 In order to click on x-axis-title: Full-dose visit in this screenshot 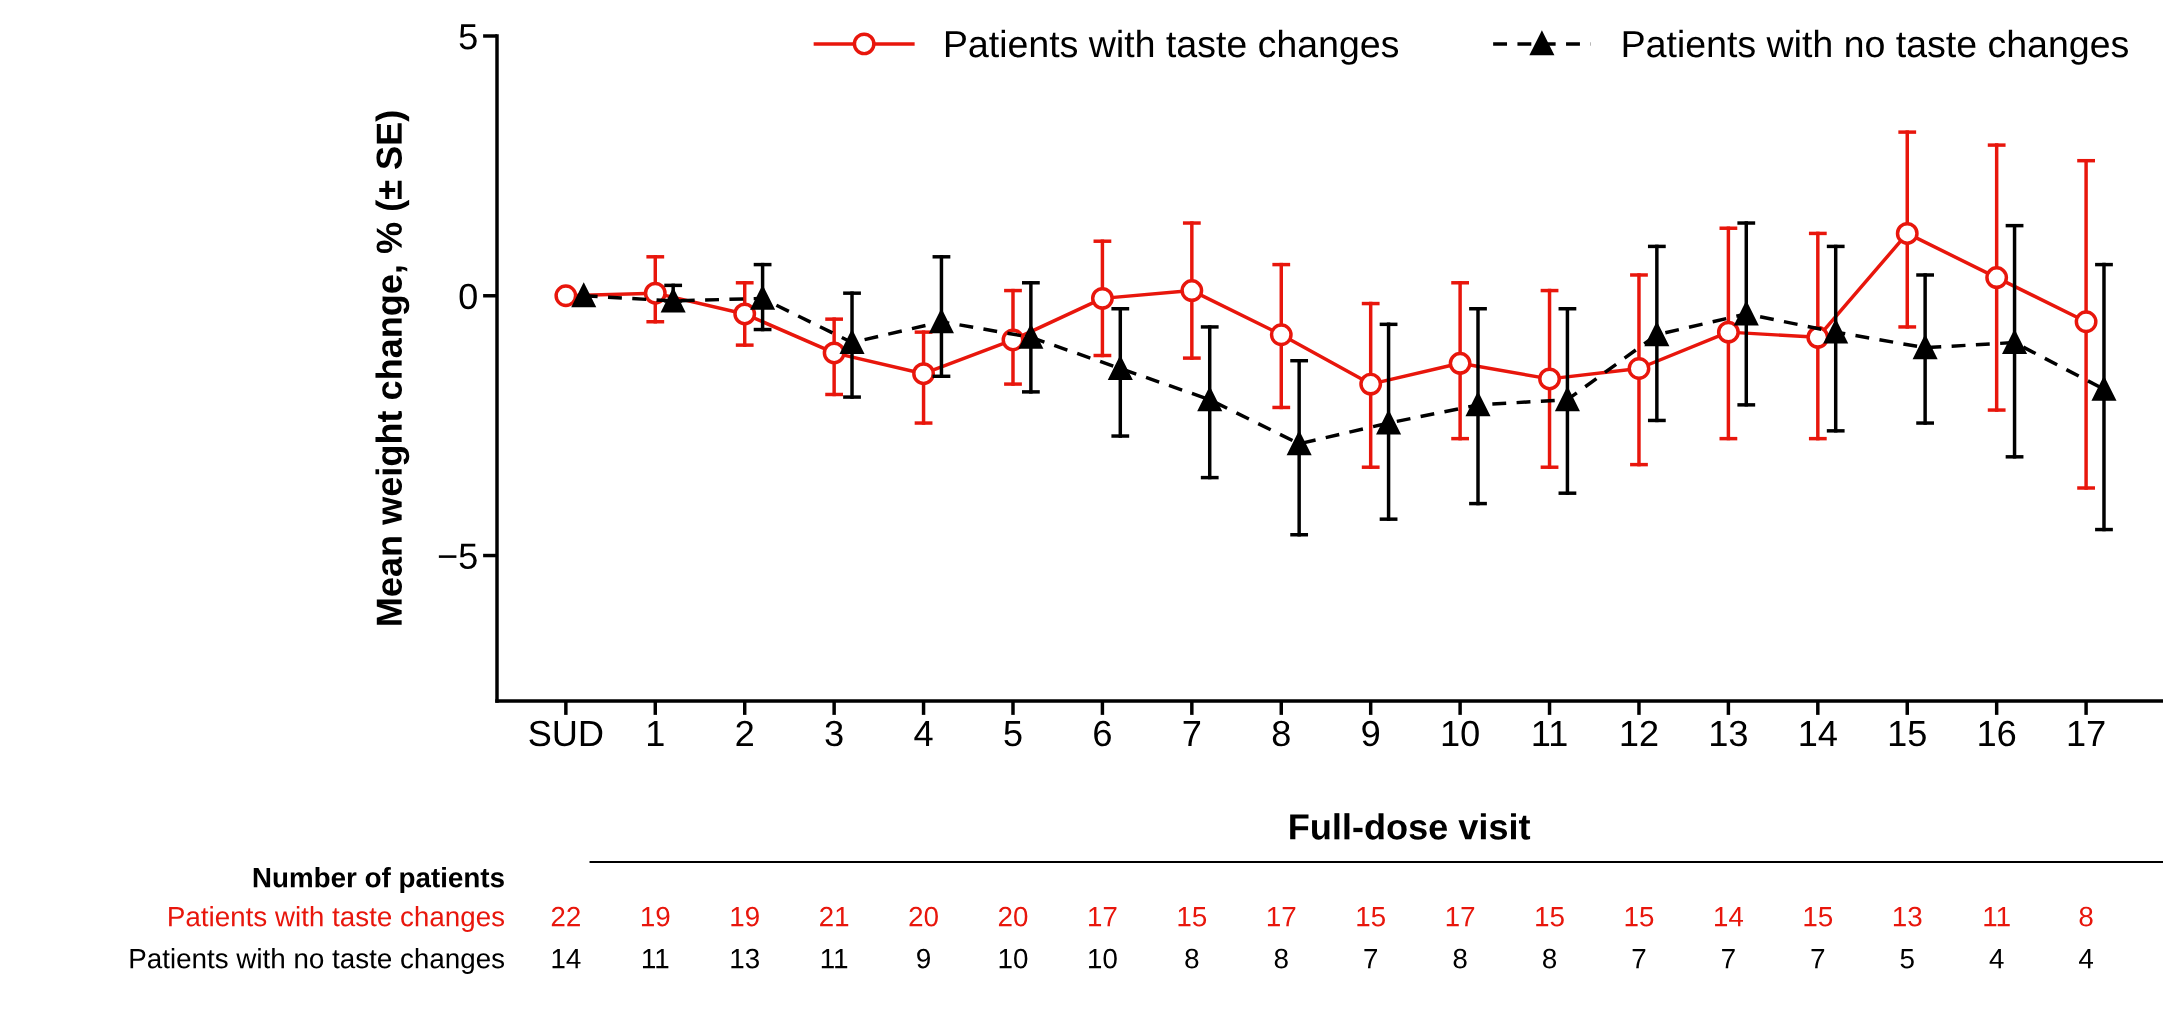, I will do `click(1410, 826)`.